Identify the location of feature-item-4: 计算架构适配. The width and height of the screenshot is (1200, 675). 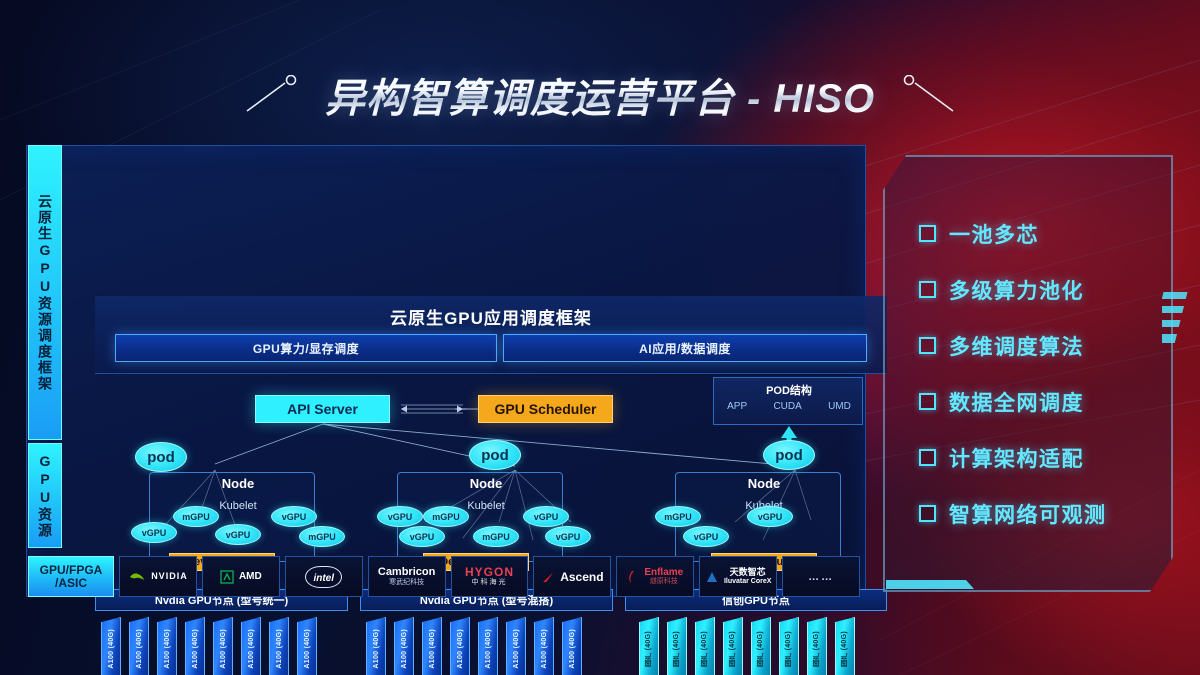
(1045, 458).